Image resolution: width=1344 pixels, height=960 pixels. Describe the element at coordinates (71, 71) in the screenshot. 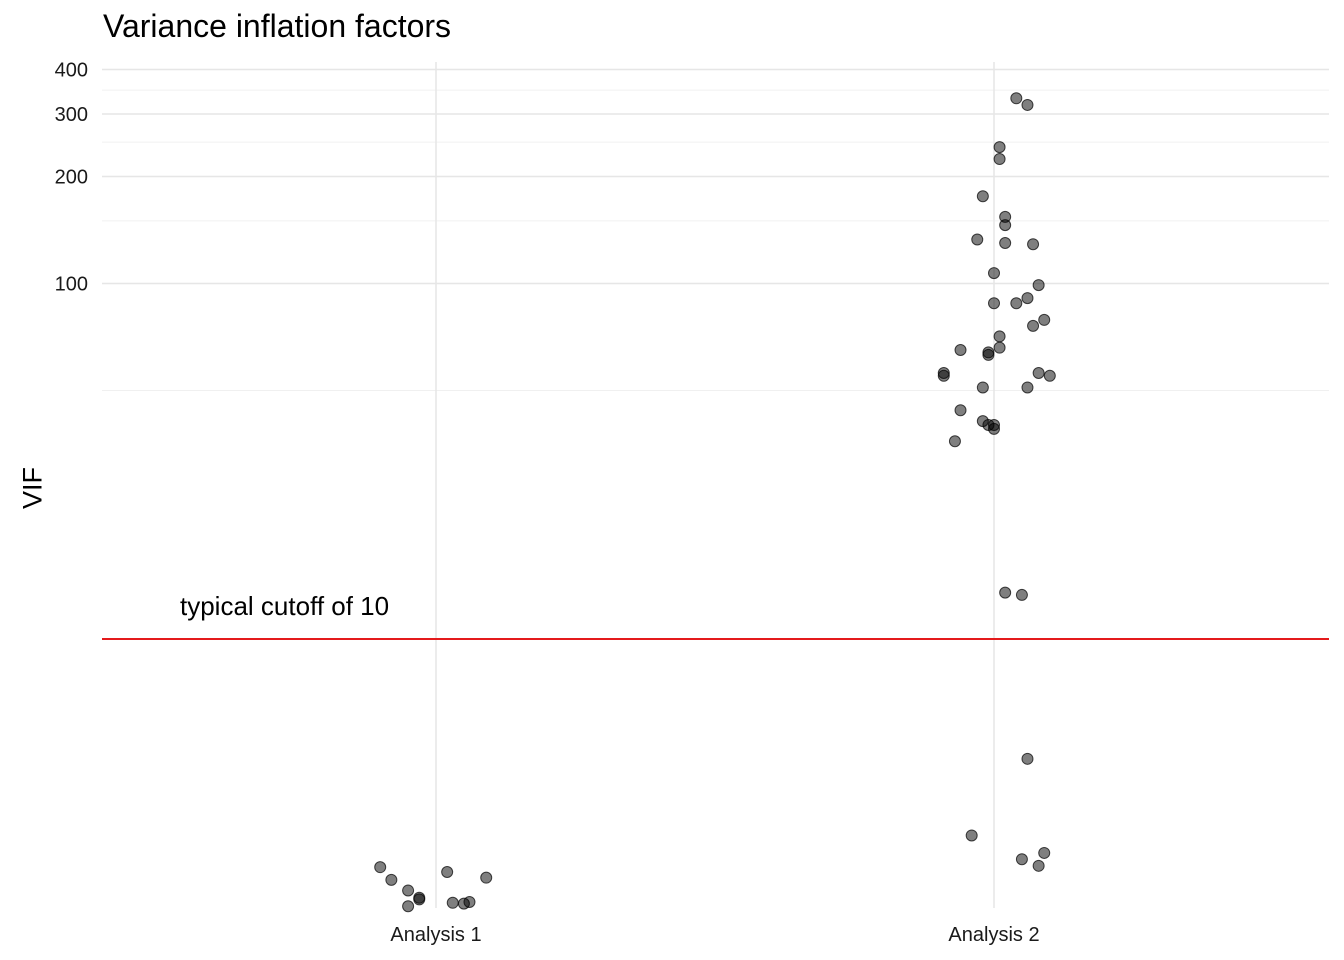

I see `y-tick-label: 400` at that location.